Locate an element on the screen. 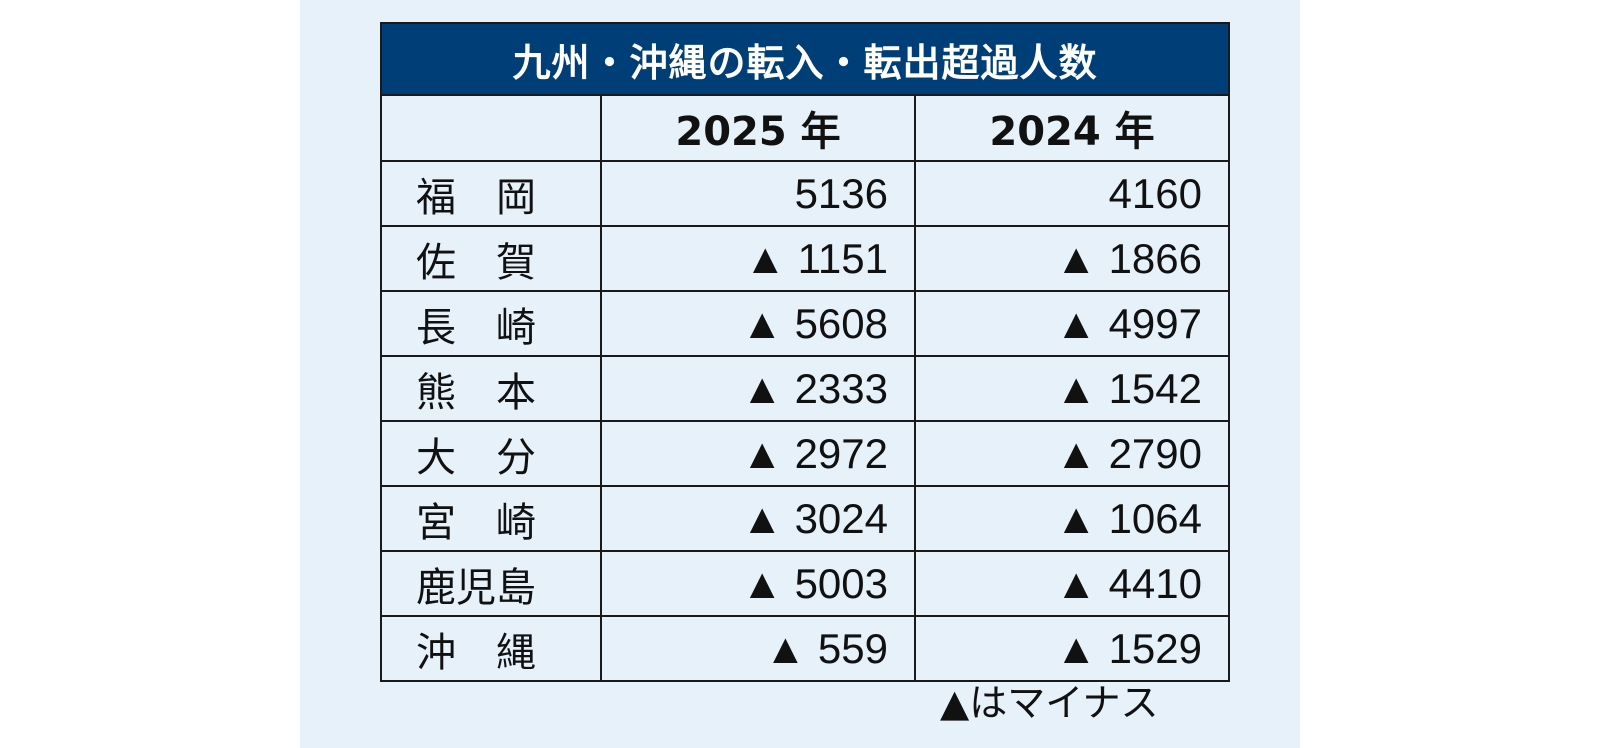 The height and width of the screenshot is (748, 1600). value-2024: 4160 is located at coordinates (1072, 193).